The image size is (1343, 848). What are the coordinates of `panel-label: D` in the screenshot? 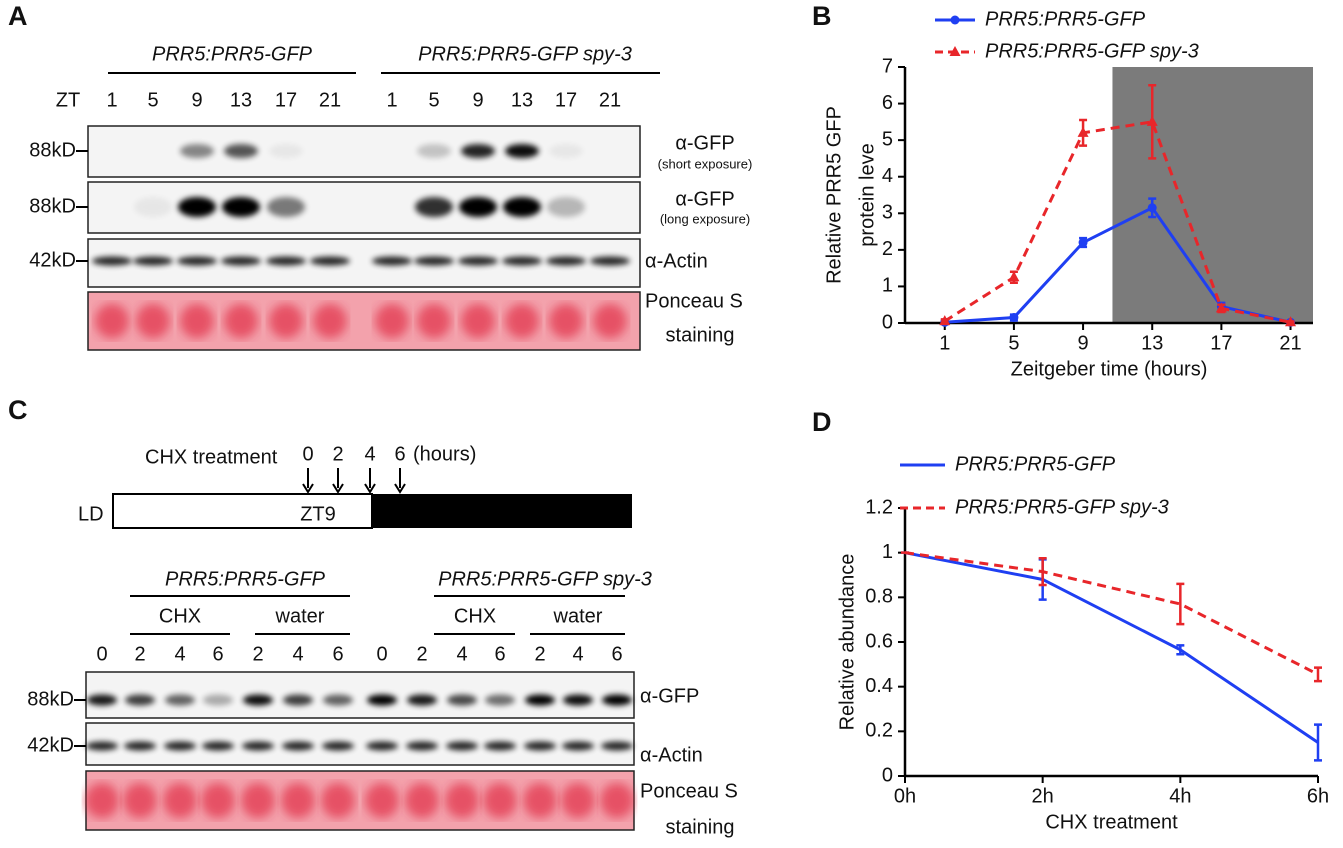 It's located at (822, 422).